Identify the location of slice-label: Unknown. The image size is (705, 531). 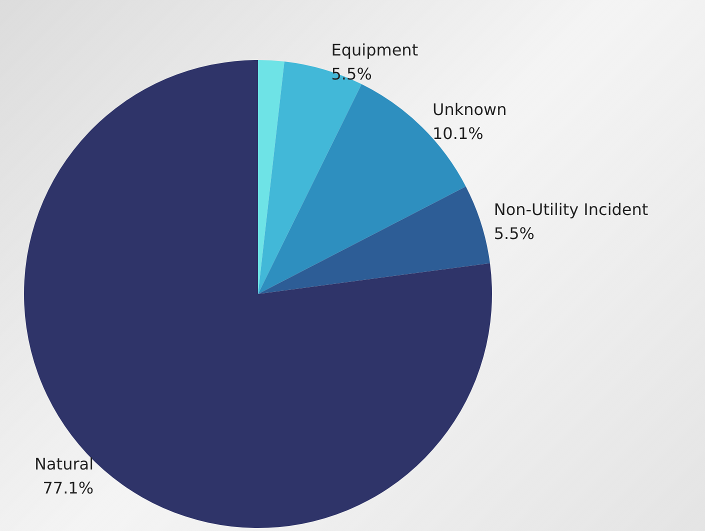
(469, 109).